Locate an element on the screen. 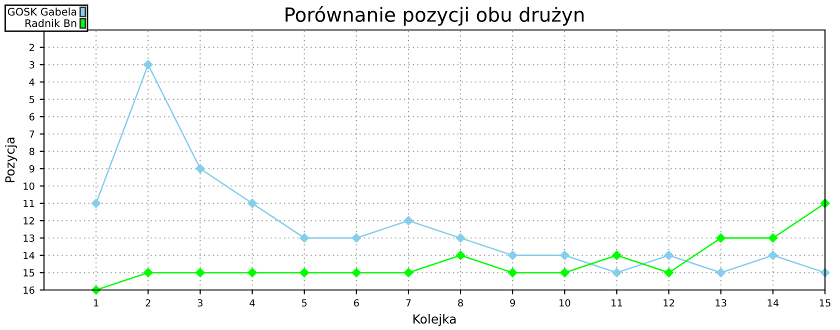  x-tick-label: 14 is located at coordinates (773, 302).